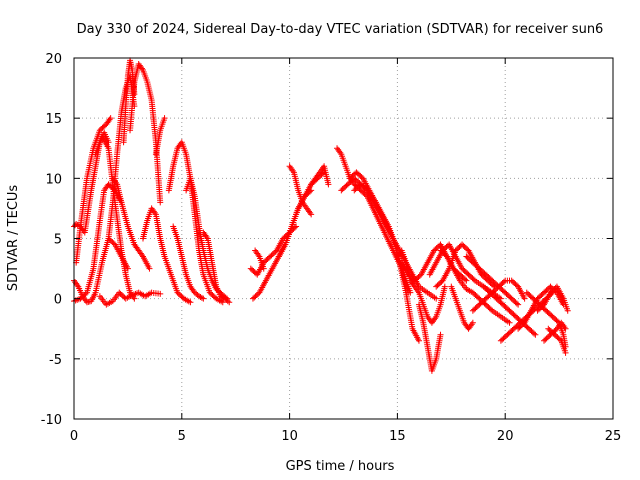  Describe the element at coordinates (505, 436) in the screenshot. I see `x-tick-label: 20` at that location.